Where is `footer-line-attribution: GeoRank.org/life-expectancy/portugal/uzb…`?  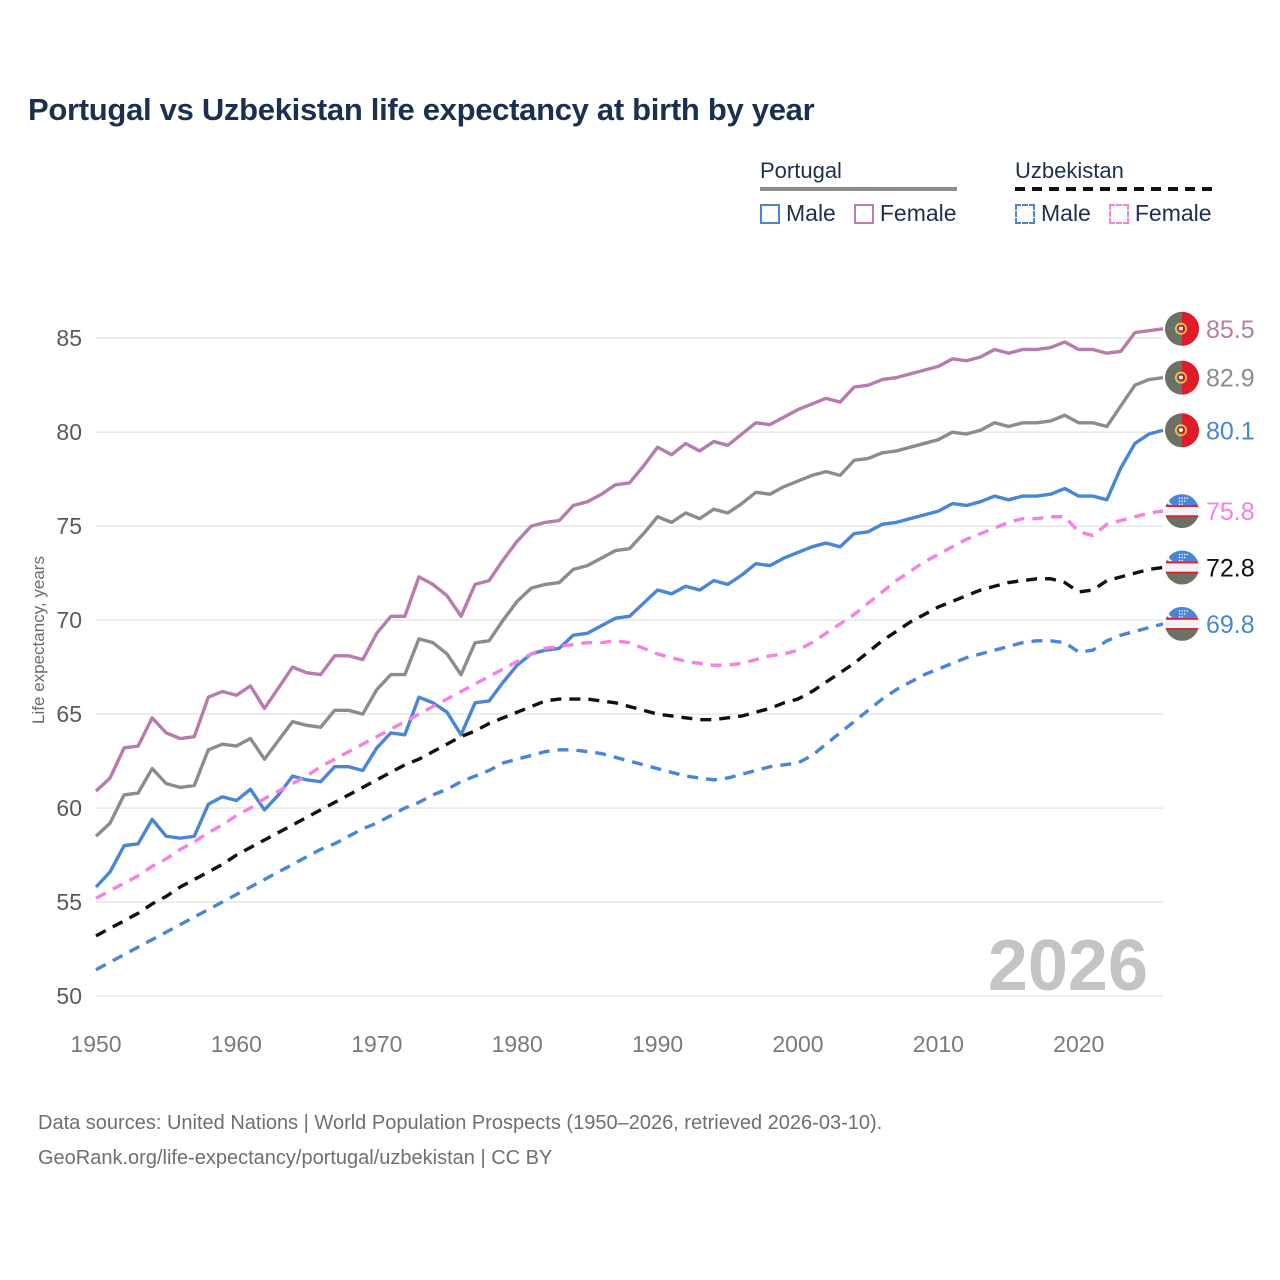
footer-line-attribution: GeoRank.org/life-expectancy/portugal/uzb… is located at coordinates (295, 1158).